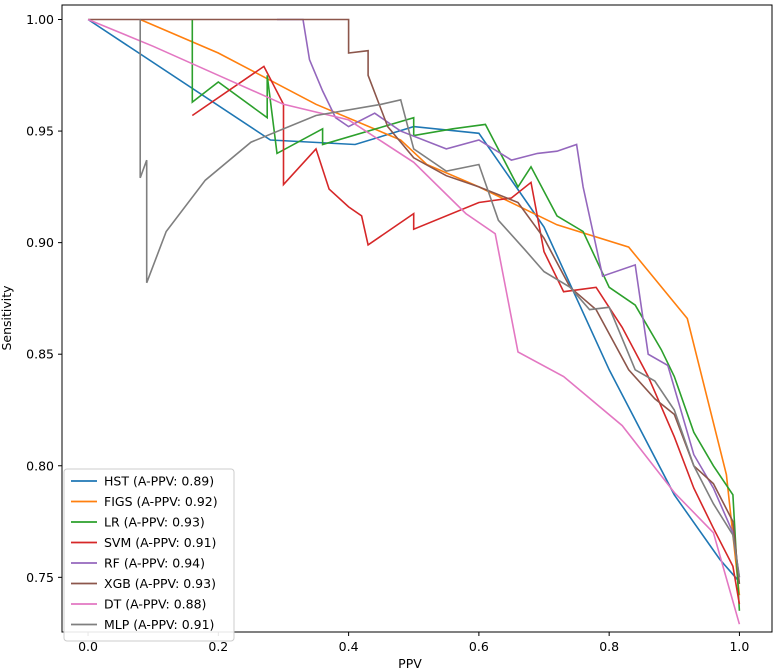 This screenshot has width=778, height=671. I want to click on x-axis-label: PPV, so click(410, 663).